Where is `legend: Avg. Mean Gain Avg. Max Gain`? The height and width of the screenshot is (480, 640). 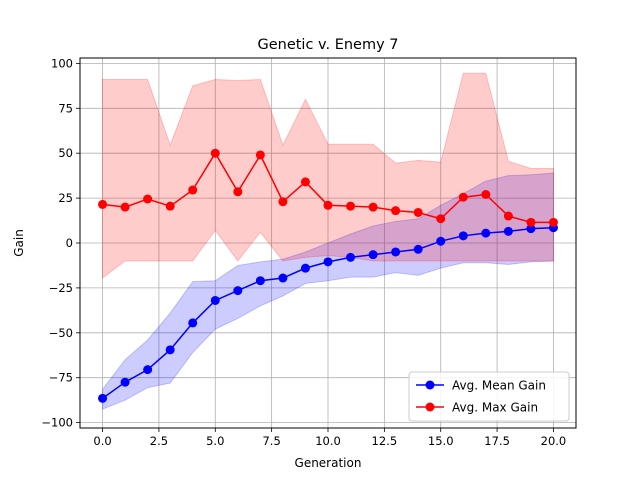 legend: Avg. Mean Gain Avg. Max Gain is located at coordinates (489, 396).